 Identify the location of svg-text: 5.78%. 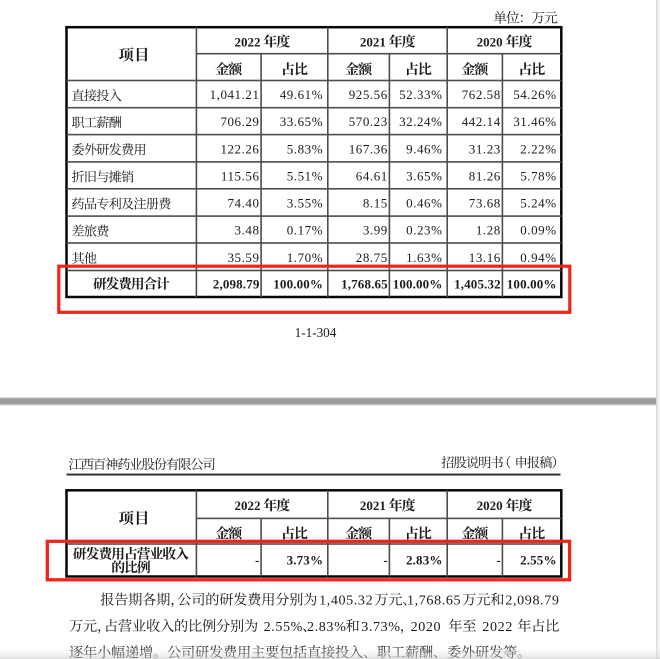
(538, 176).